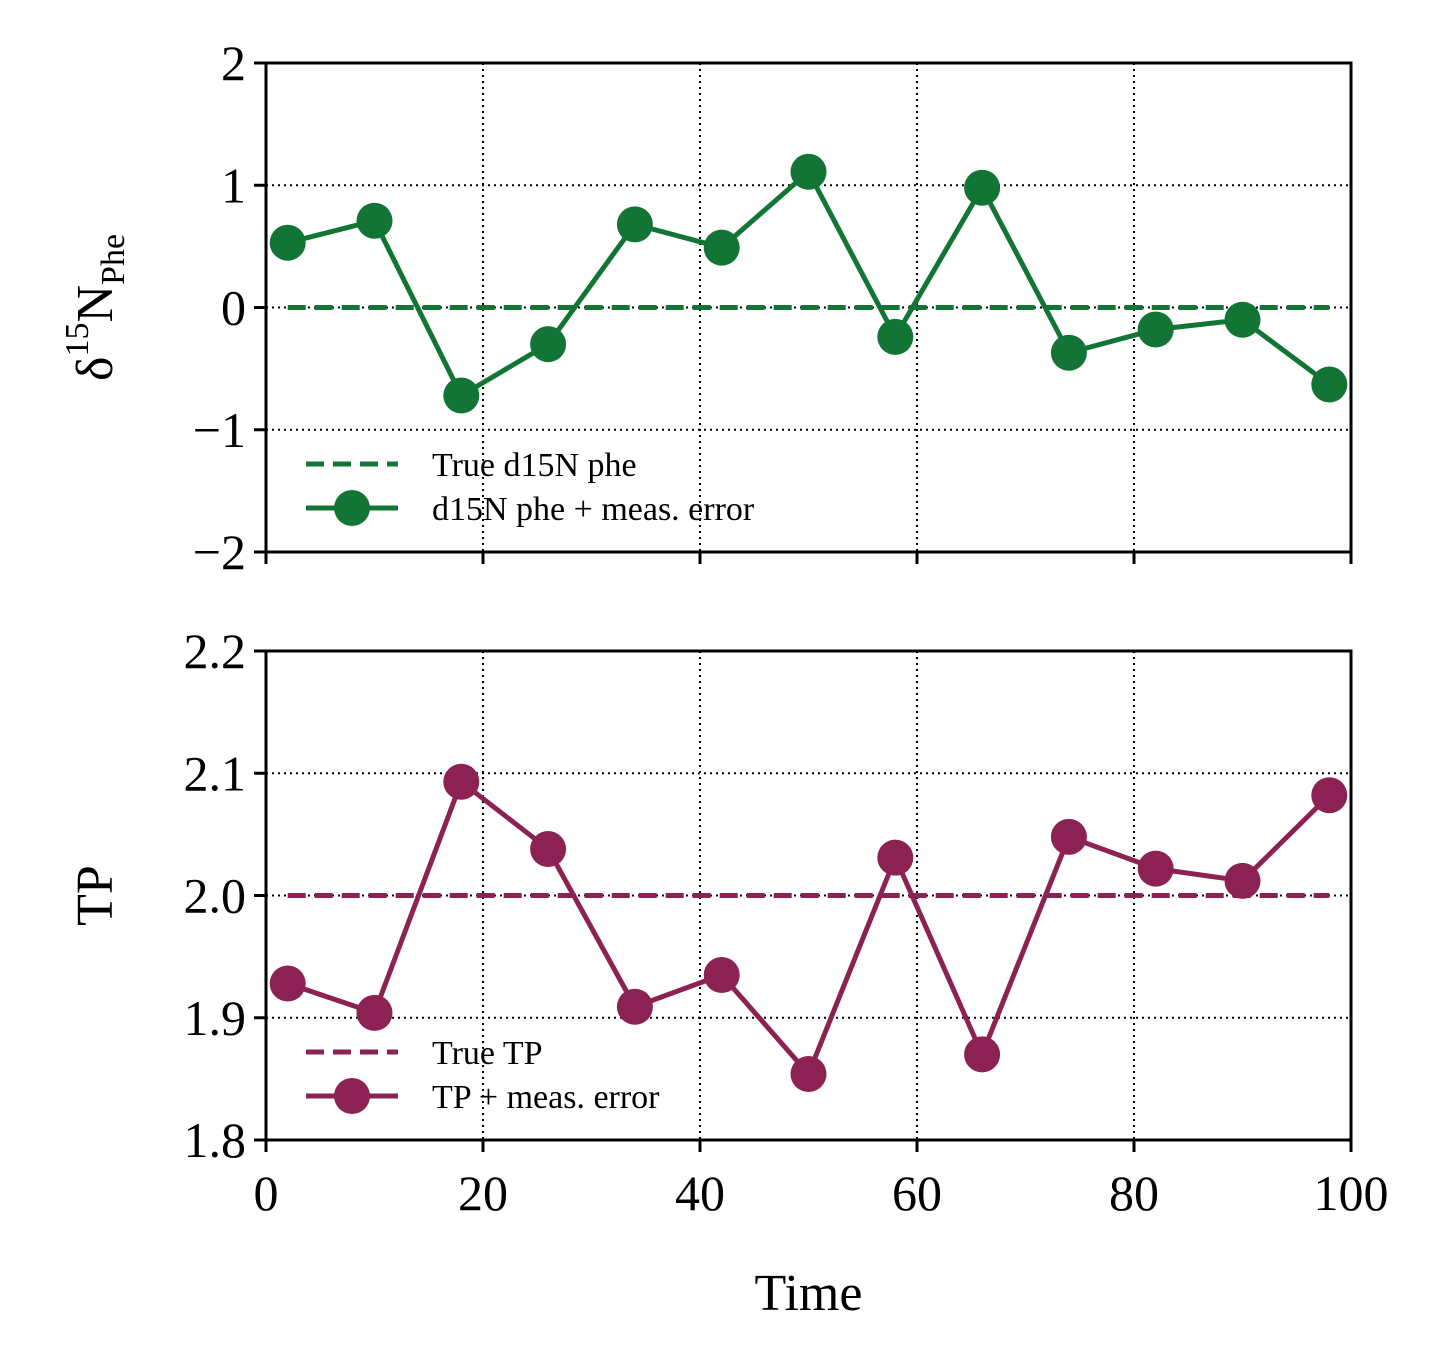 The image size is (1441, 1364). What do you see at coordinates (487, 1053) in the screenshot?
I see `legend-label-true: True TP` at bounding box center [487, 1053].